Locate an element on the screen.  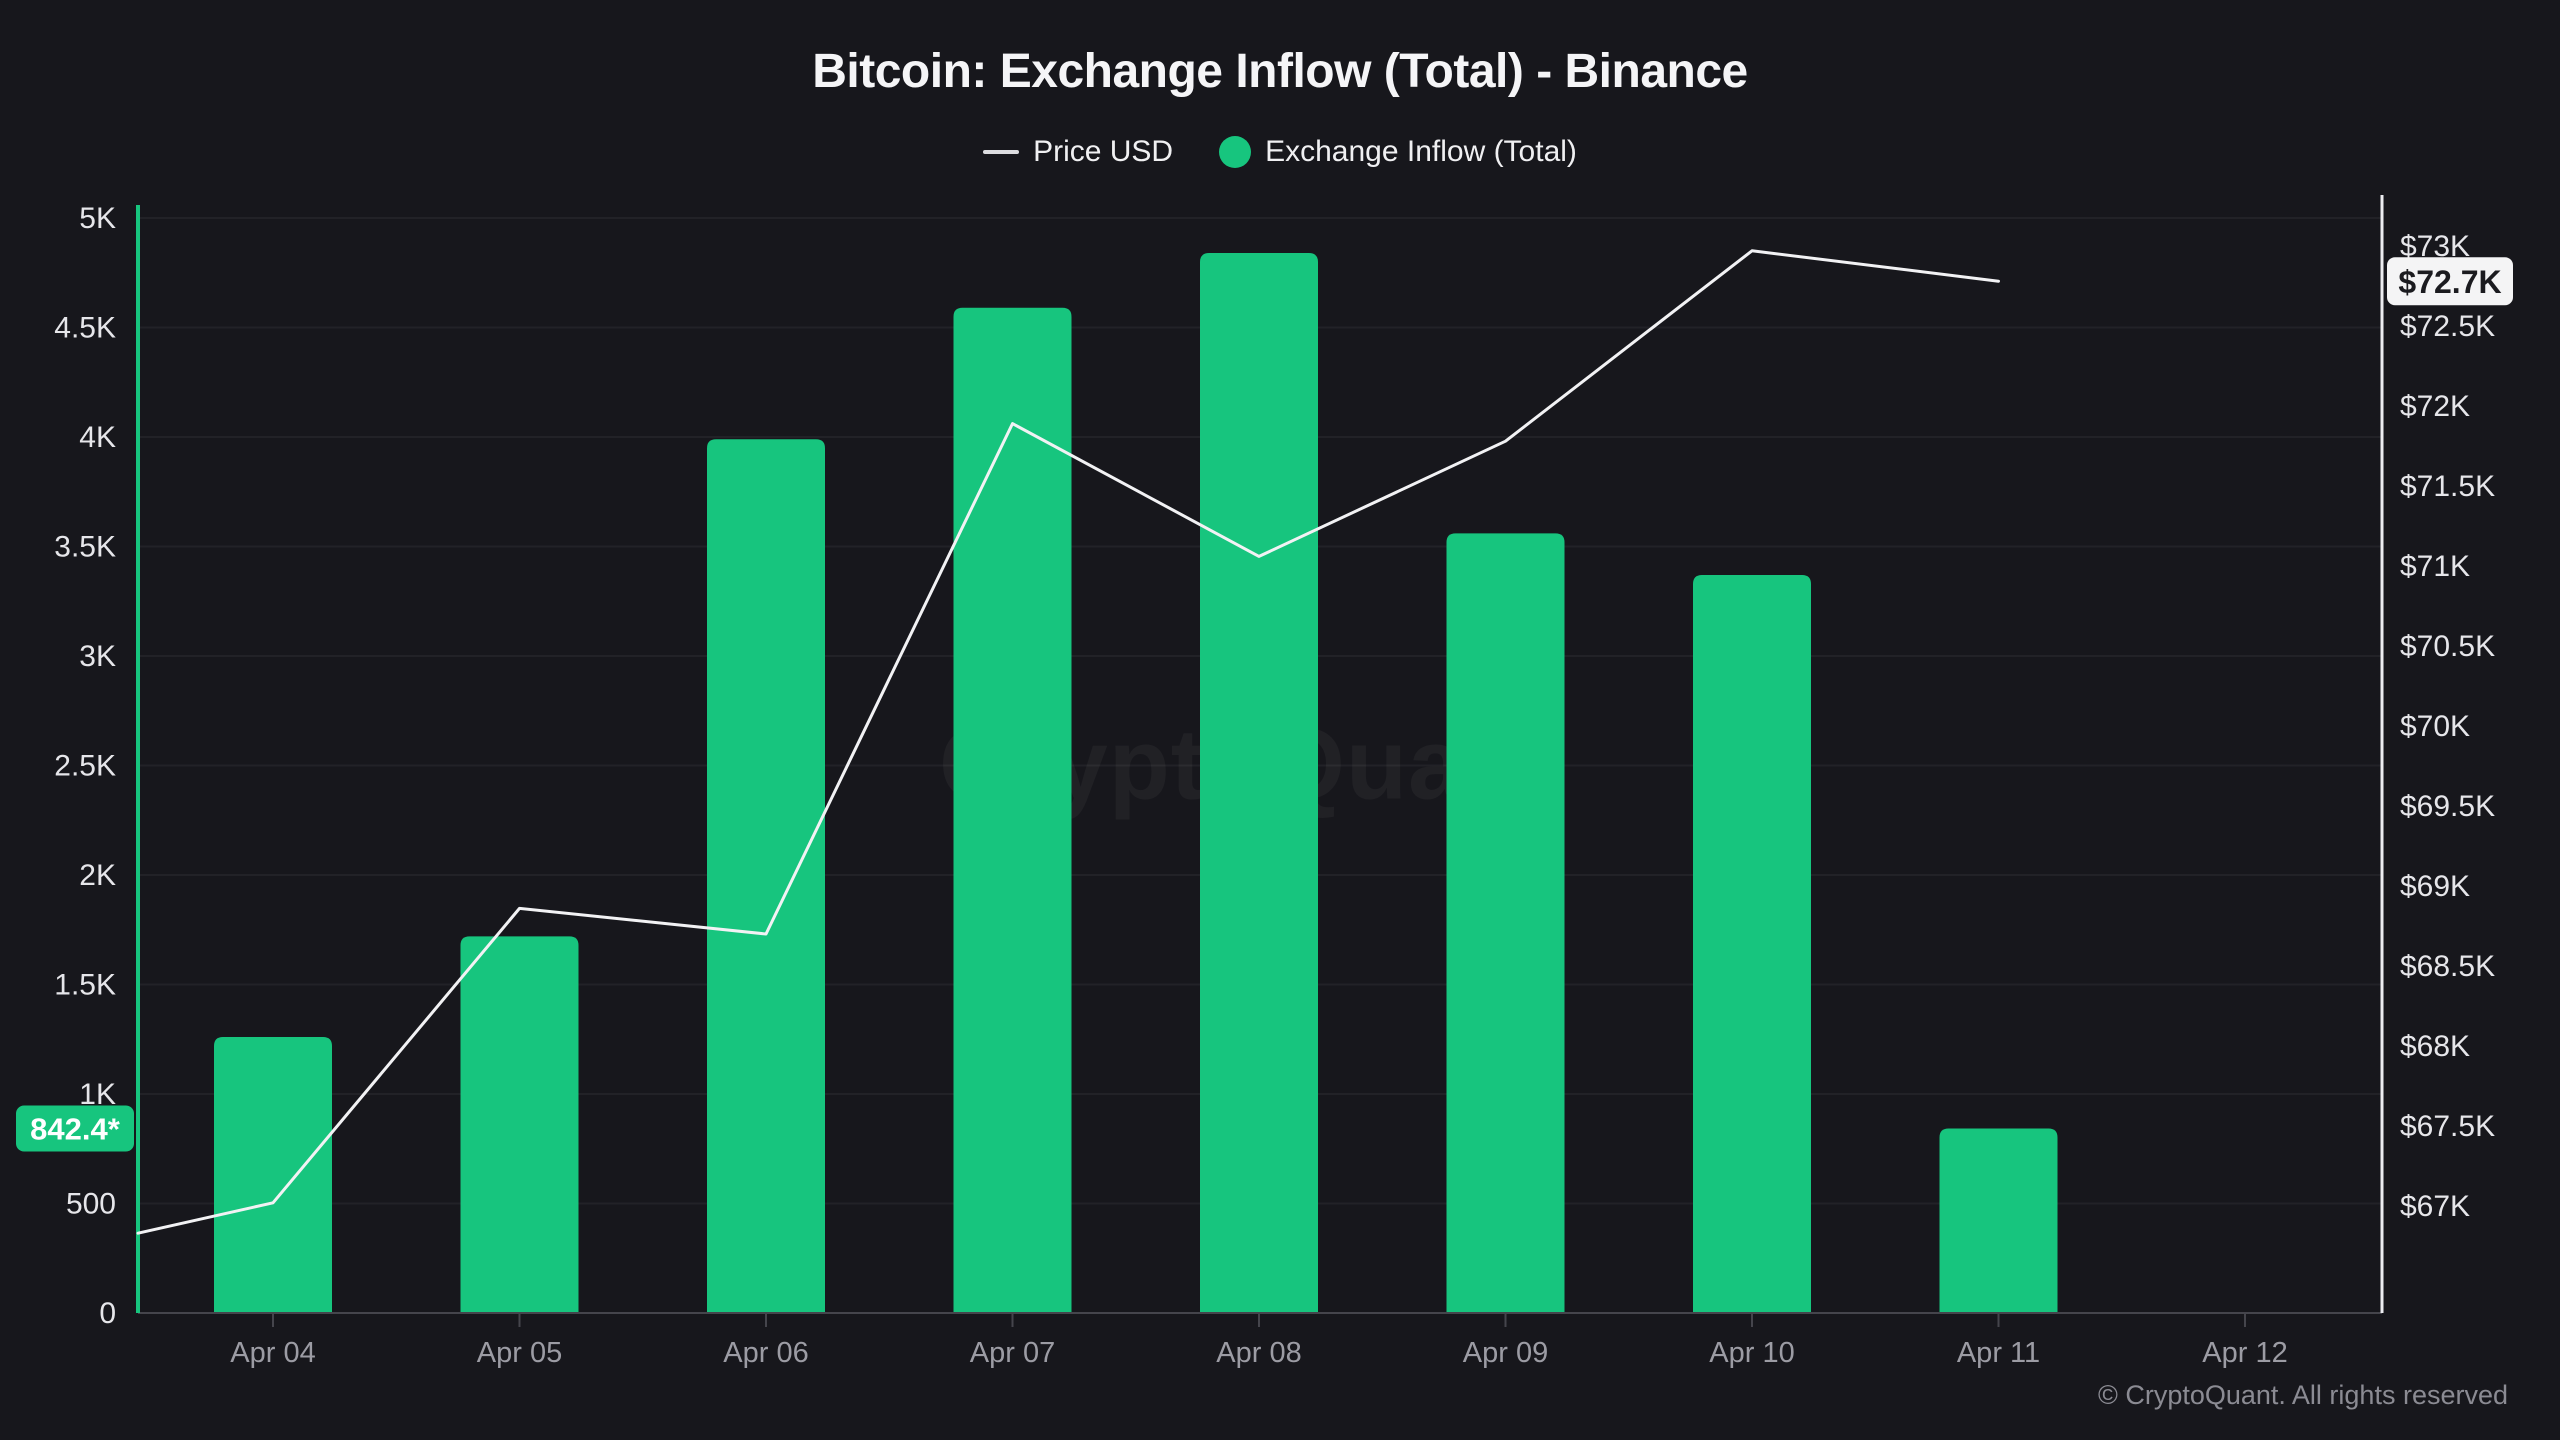
x-axis-tick-label: Apr 04 is located at coordinates (272, 1353).